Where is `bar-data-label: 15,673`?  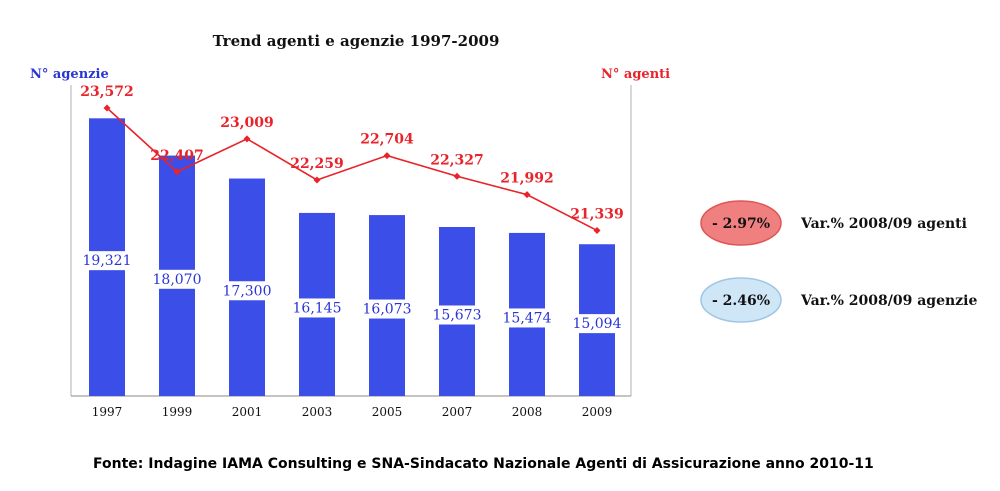
bar-data-label: 15,673 is located at coordinates (457, 315).